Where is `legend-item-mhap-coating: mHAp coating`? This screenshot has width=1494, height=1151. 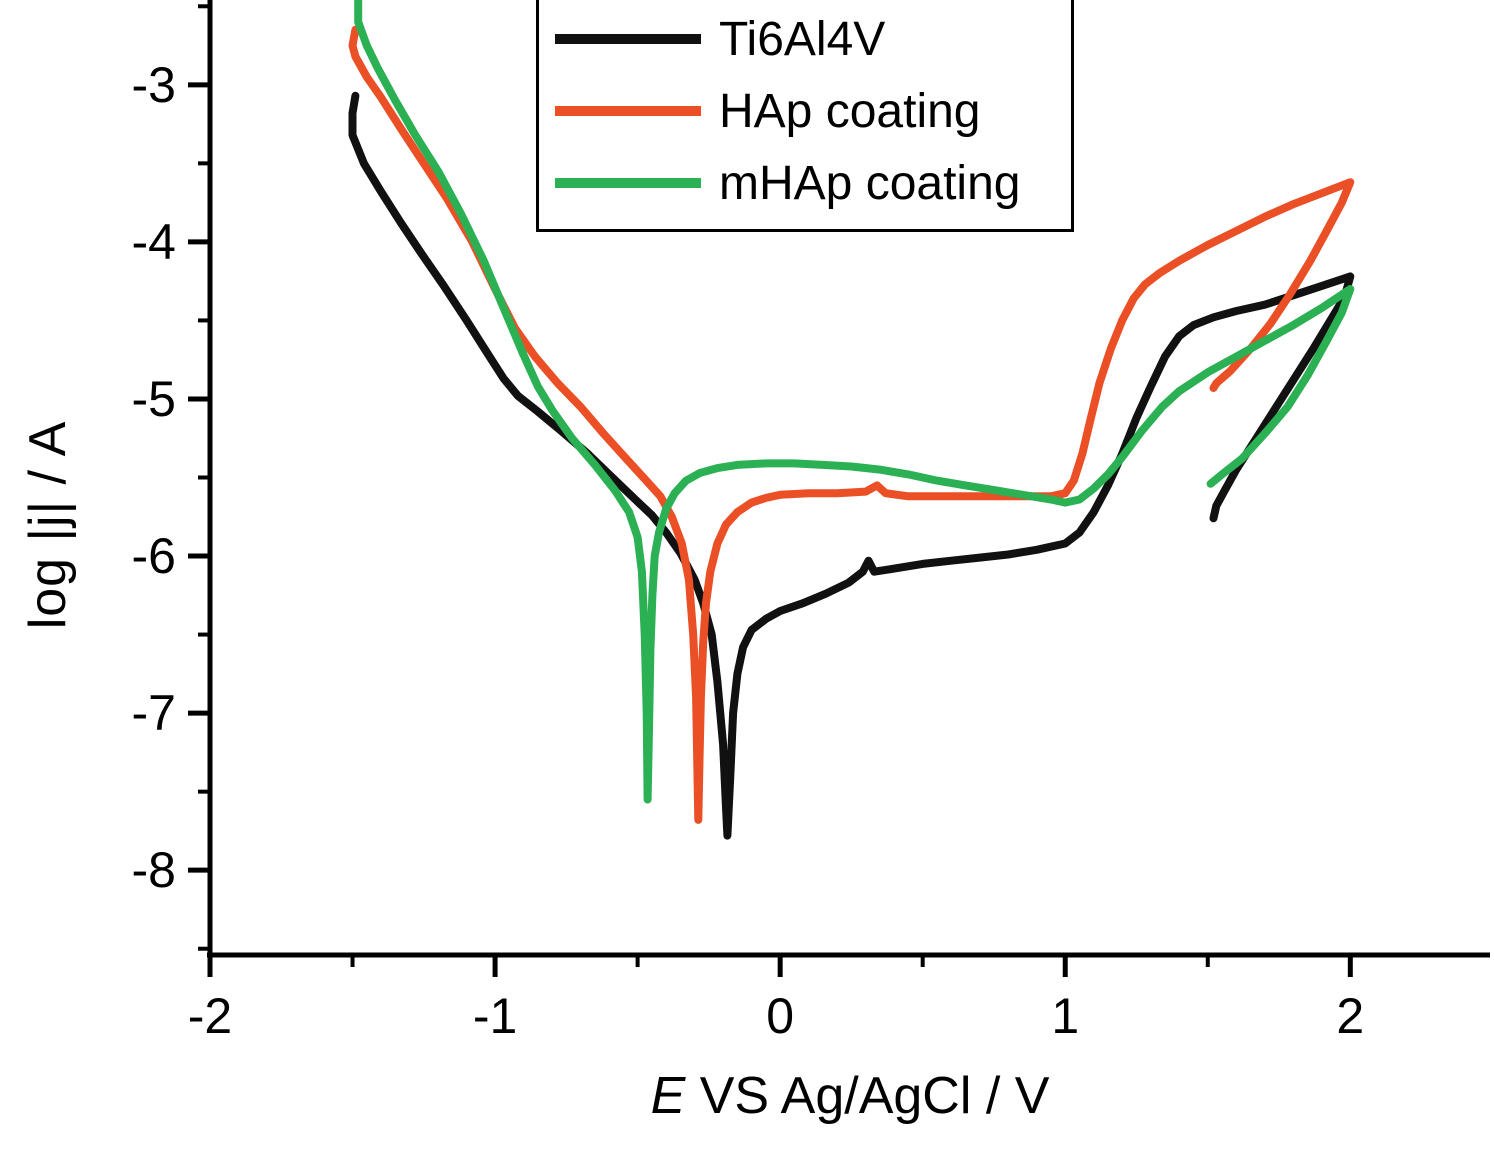 legend-item-mhap-coating: mHAp coating is located at coordinates (813, 183).